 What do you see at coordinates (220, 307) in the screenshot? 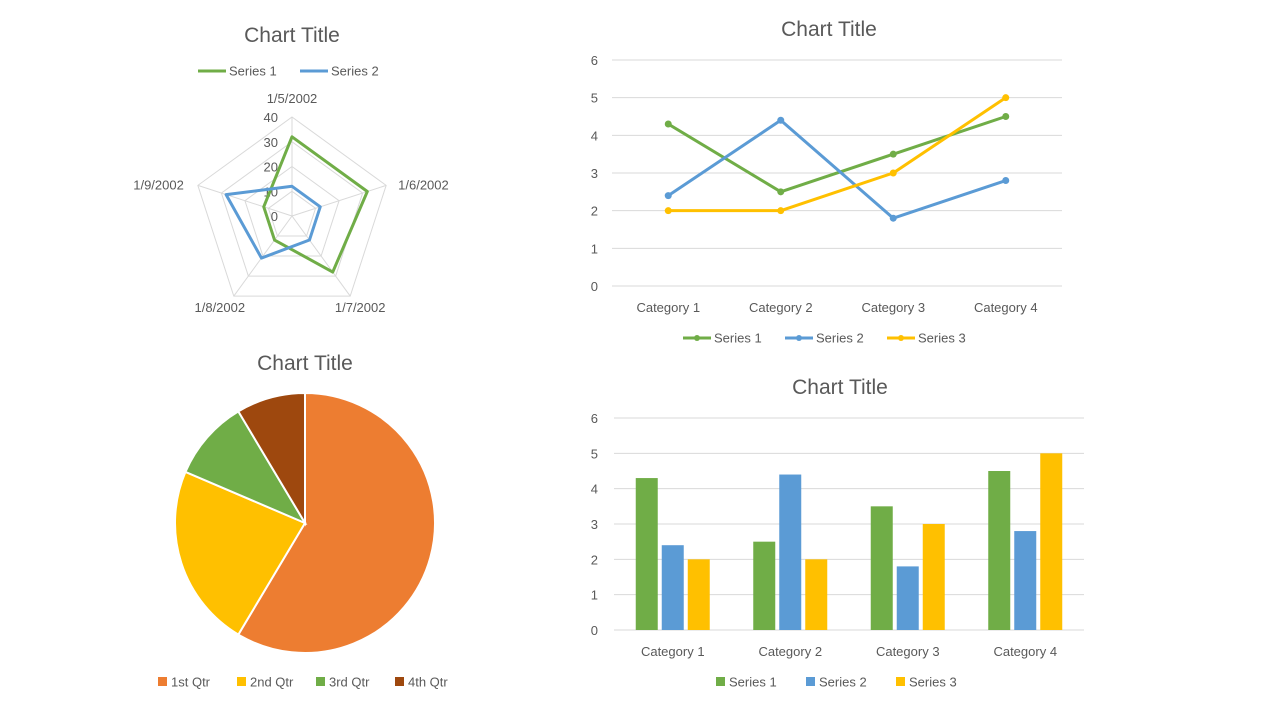
I see `radar-category-label-4: 1/8/2002` at bounding box center [220, 307].